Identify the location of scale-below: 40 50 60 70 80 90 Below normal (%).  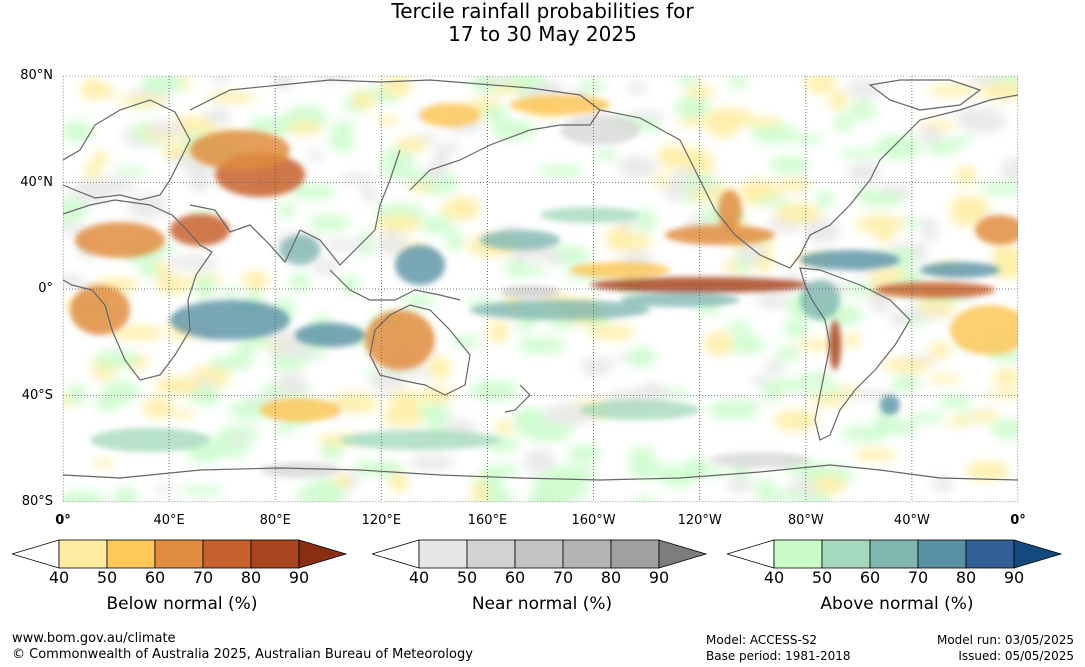
(182, 576).